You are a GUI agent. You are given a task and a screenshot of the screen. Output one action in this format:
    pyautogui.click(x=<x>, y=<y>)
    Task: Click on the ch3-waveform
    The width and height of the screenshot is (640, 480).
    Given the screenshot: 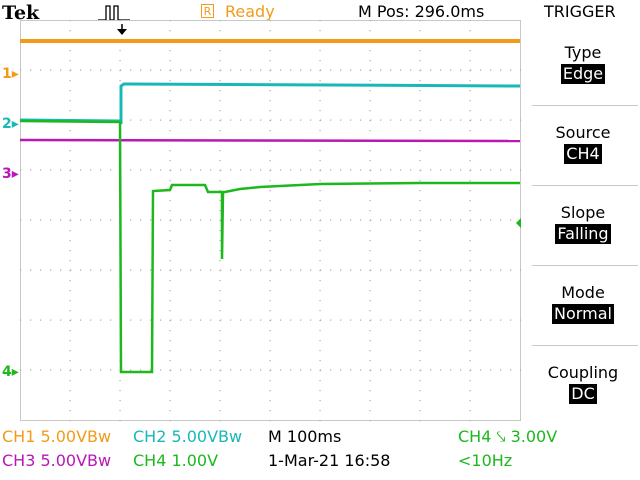 What is the action you would take?
    pyautogui.click(x=270, y=140)
    